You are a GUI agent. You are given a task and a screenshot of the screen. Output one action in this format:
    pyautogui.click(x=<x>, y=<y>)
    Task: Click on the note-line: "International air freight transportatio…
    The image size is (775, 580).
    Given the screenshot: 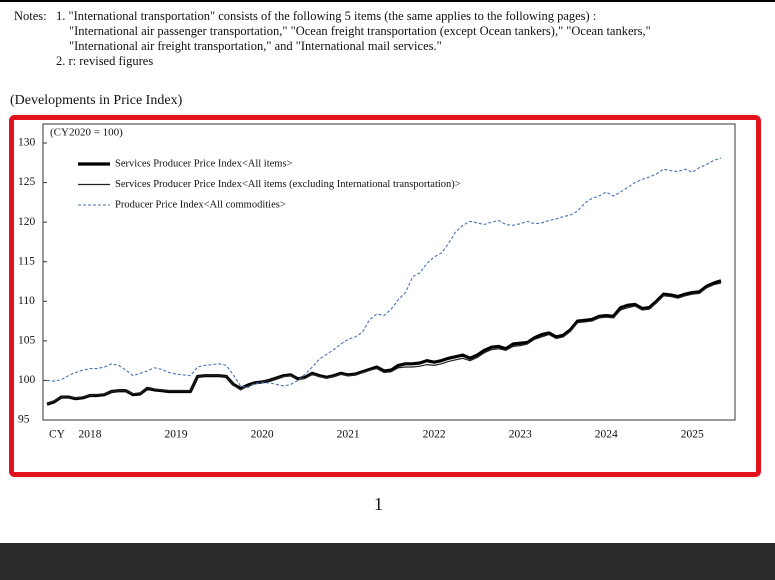 What is the action you would take?
    pyautogui.click(x=255, y=46)
    